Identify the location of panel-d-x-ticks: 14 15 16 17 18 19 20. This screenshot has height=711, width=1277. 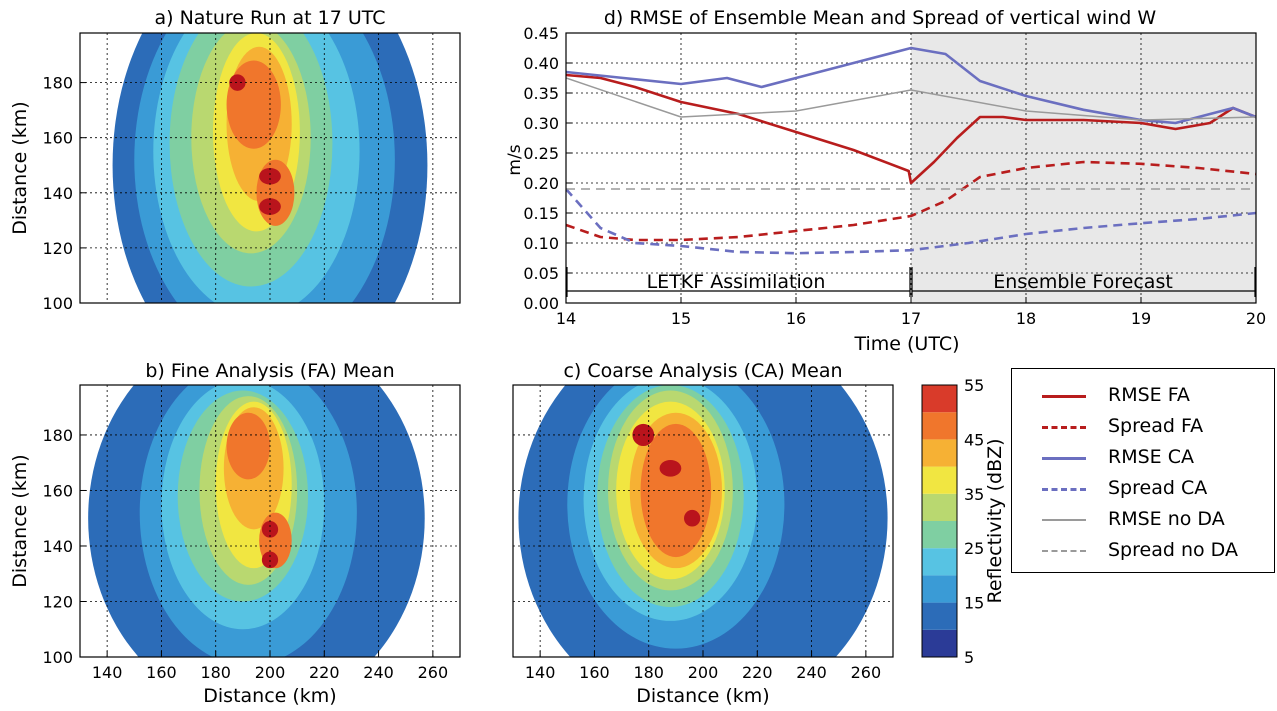
(911, 312).